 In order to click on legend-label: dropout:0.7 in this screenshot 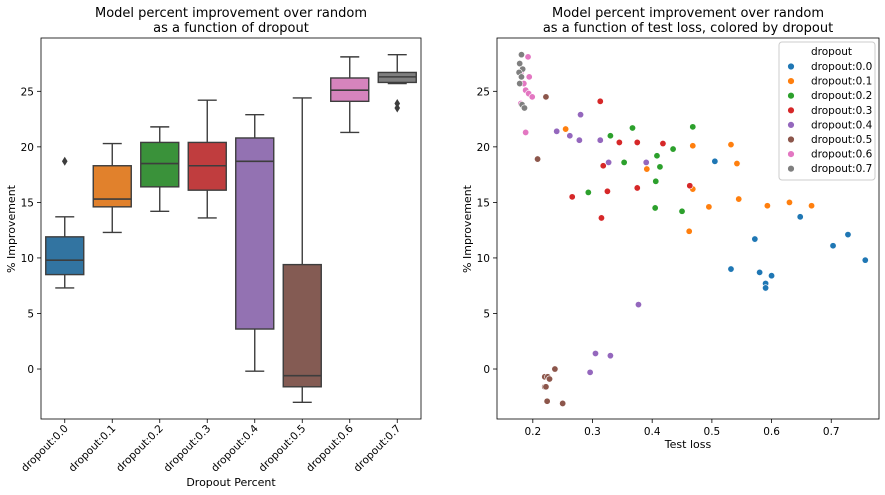, I will do `click(841, 169)`.